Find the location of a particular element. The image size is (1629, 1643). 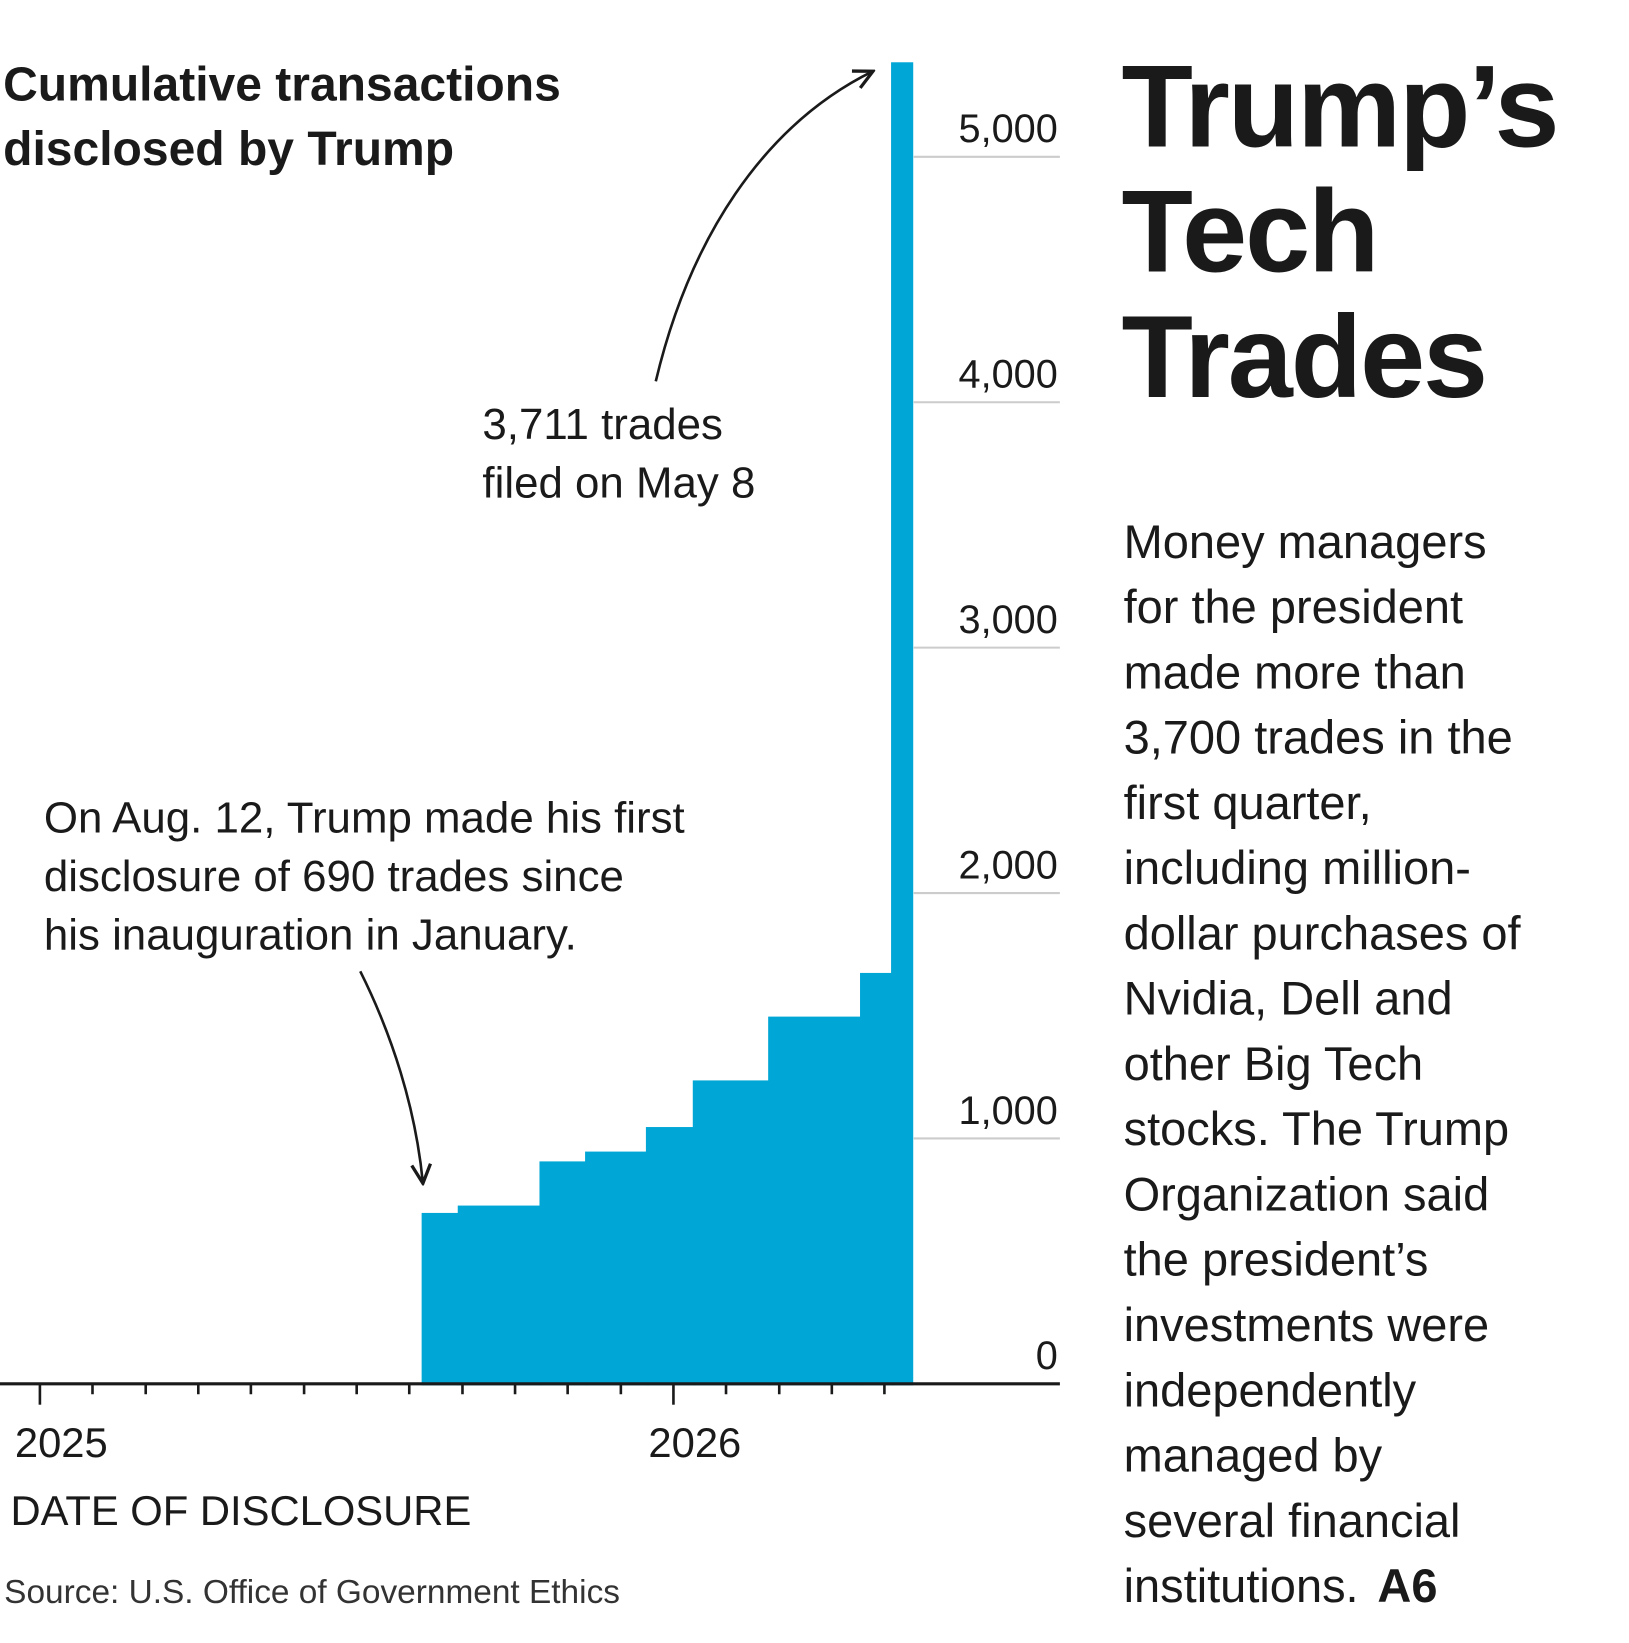

body-text: first quarter, is located at coordinates (1248, 802).